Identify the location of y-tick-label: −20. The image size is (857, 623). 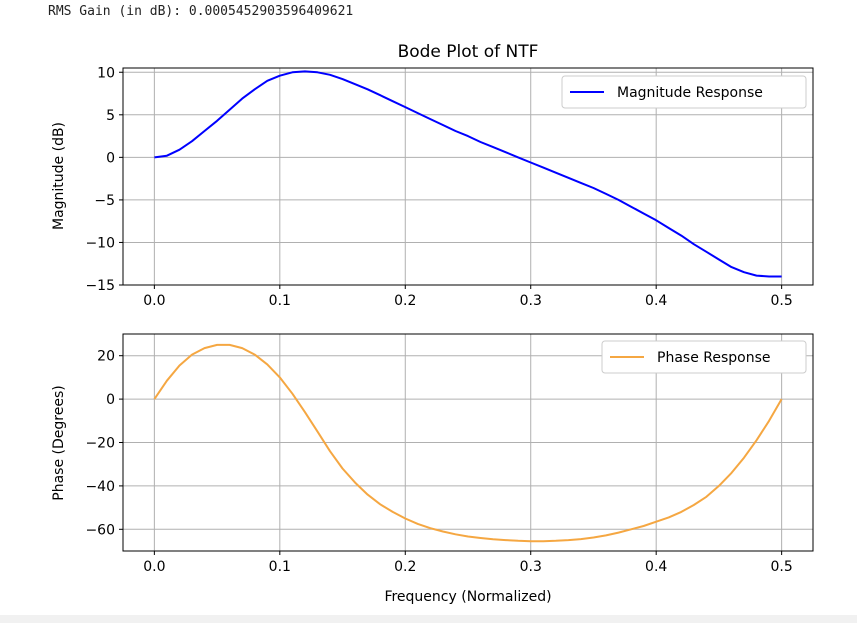
(100, 444).